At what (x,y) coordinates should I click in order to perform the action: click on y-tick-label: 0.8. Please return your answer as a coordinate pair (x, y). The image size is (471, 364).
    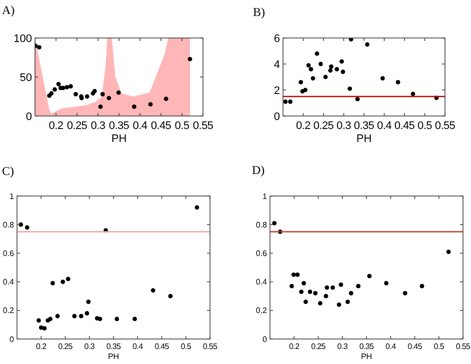
    Looking at the image, I should click on (8, 225).